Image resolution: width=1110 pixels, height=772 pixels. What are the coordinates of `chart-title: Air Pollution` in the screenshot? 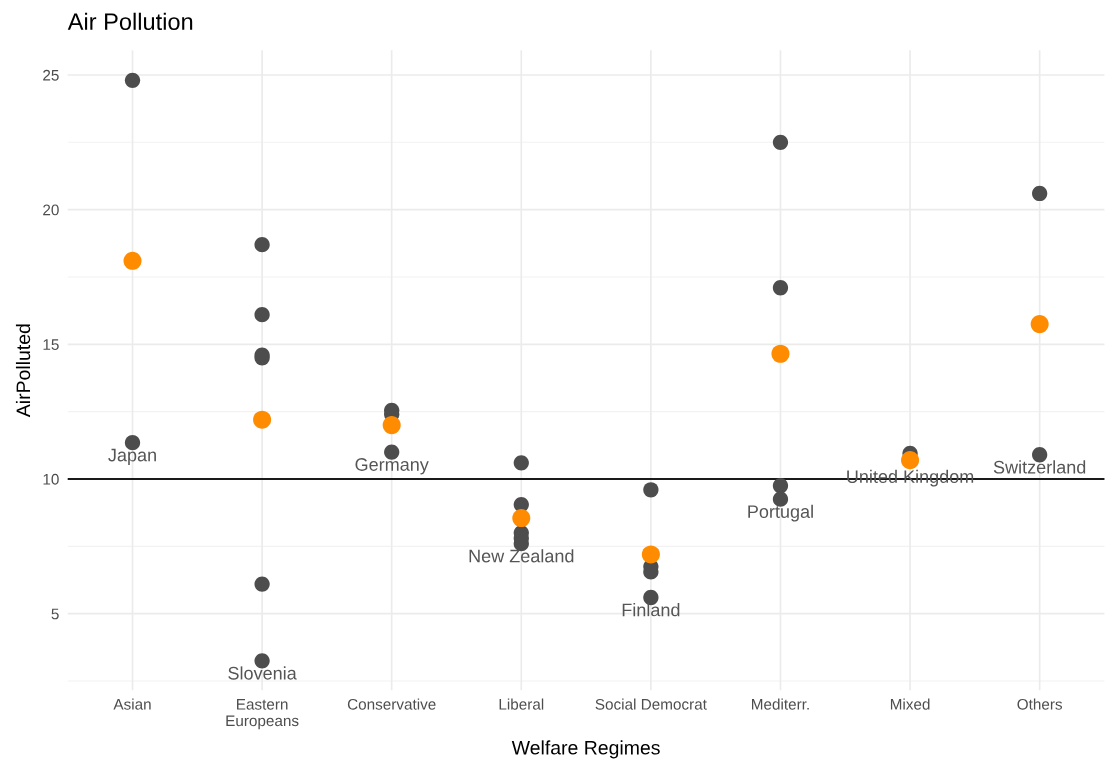 It's located at (130, 21).